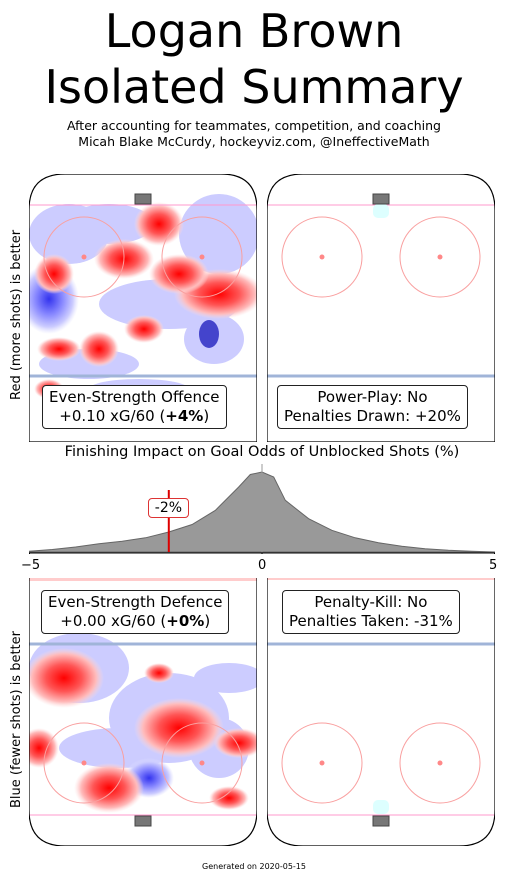 Image resolution: width=508 pixels, height=882 pixels. I want to click on bottom-axis-label: Blue (fewer shots) is better, so click(16, 719).